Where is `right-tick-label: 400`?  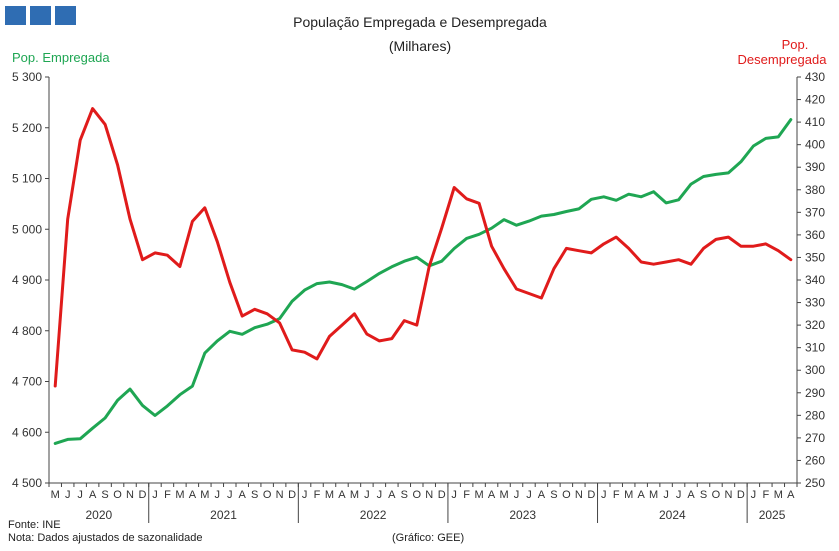
right-tick-label: 400 is located at coordinates (815, 145).